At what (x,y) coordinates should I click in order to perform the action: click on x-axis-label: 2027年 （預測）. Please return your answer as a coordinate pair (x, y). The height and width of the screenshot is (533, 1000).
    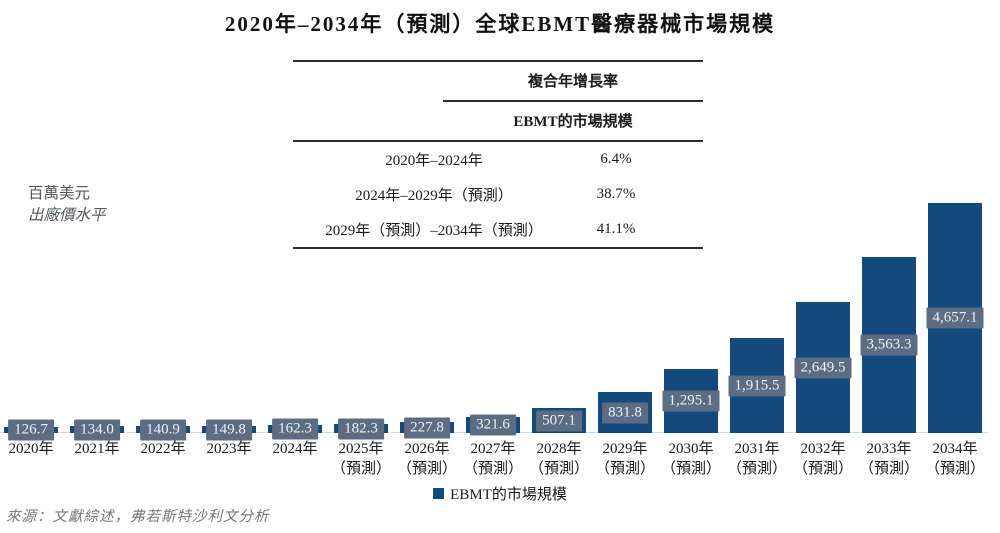
    Looking at the image, I should click on (493, 459).